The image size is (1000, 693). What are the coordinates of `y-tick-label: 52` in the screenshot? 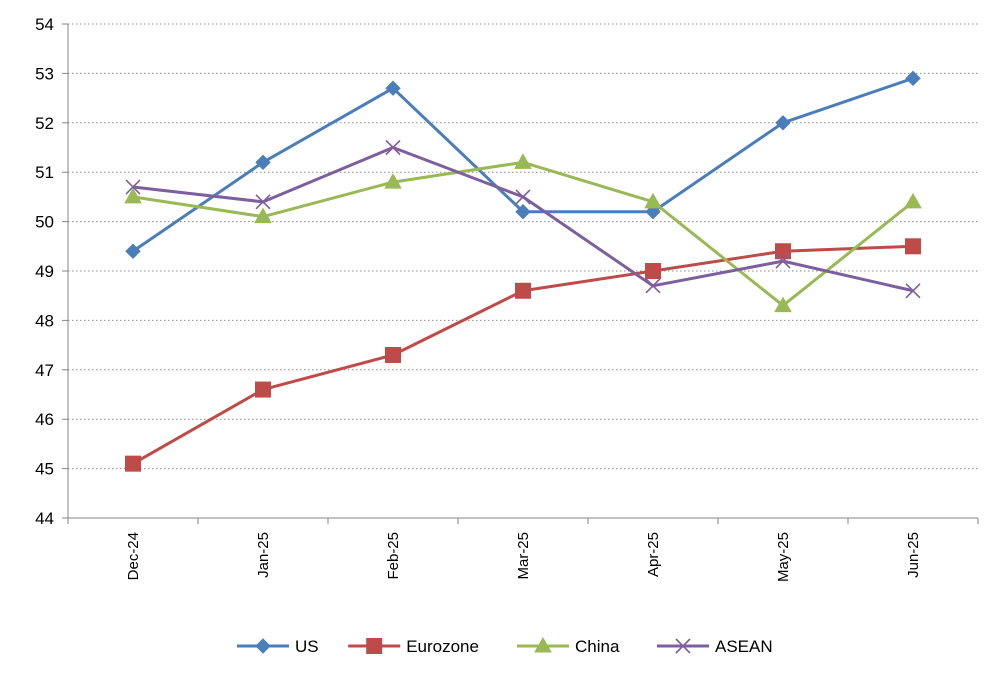 It's located at (44, 123).